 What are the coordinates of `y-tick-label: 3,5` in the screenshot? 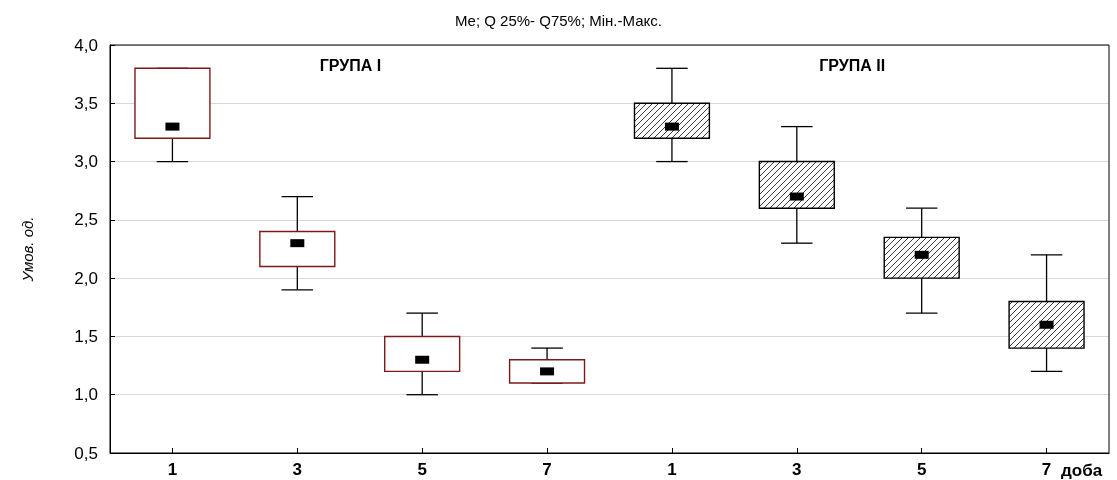 It's located at (86, 103).